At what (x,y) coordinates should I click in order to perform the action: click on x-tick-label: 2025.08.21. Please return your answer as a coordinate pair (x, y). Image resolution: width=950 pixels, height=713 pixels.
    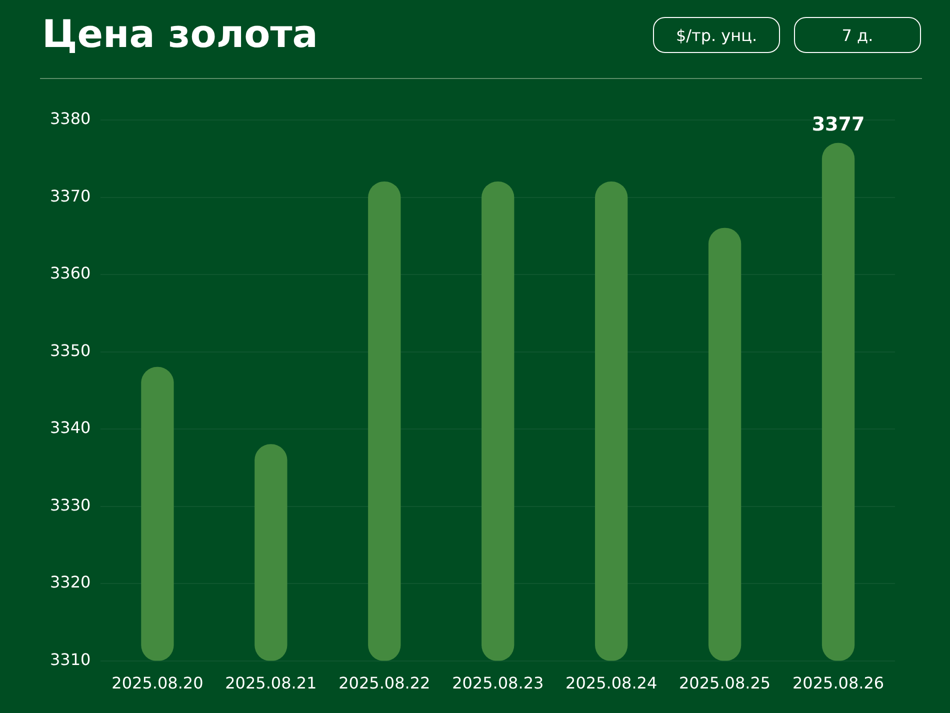
    Looking at the image, I should click on (271, 683).